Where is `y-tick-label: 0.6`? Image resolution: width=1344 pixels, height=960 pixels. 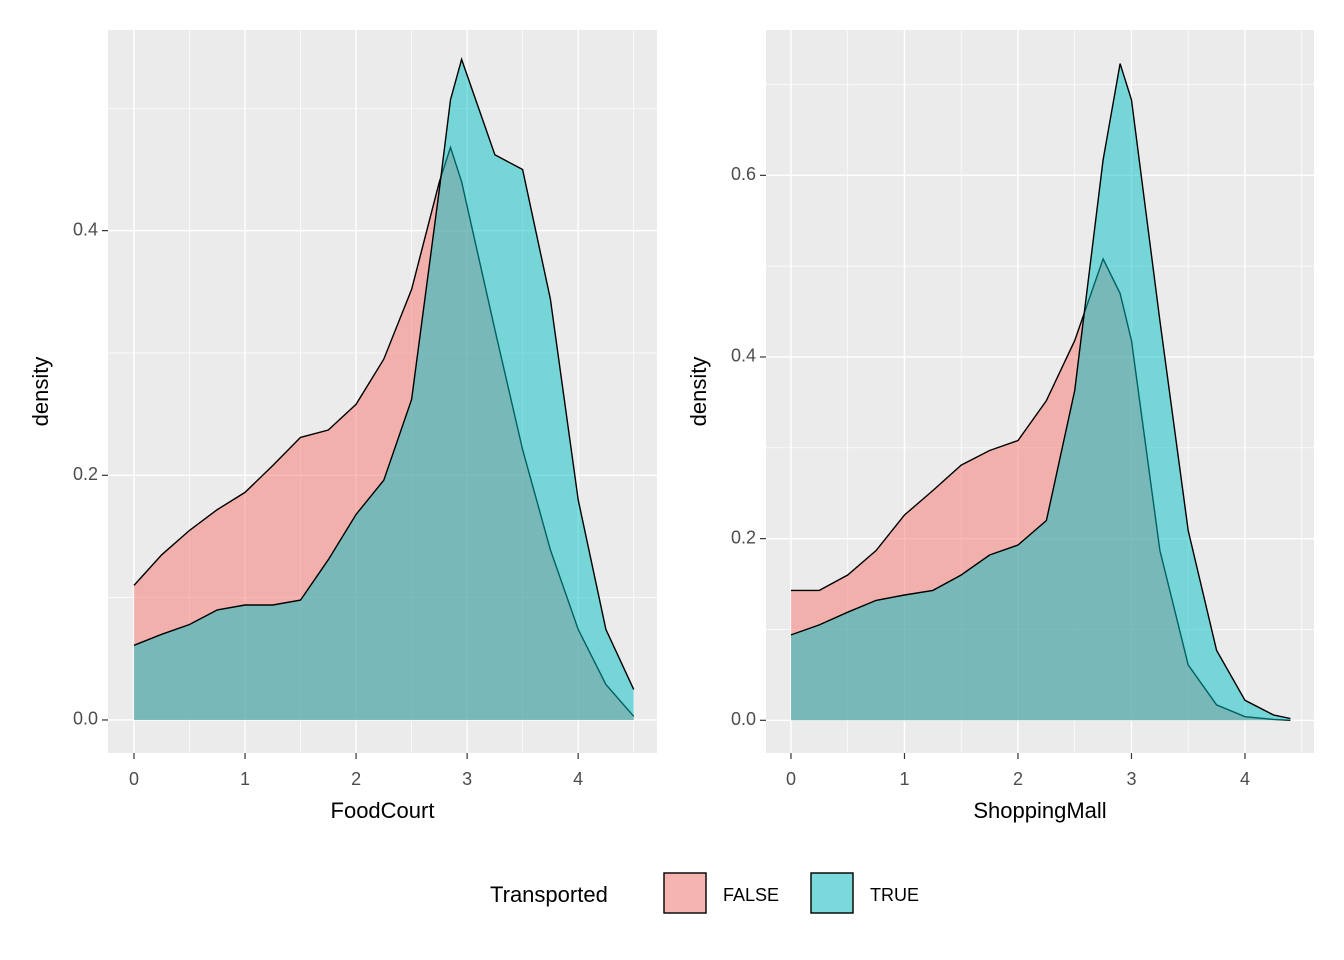 y-tick-label: 0.6 is located at coordinates (743, 174).